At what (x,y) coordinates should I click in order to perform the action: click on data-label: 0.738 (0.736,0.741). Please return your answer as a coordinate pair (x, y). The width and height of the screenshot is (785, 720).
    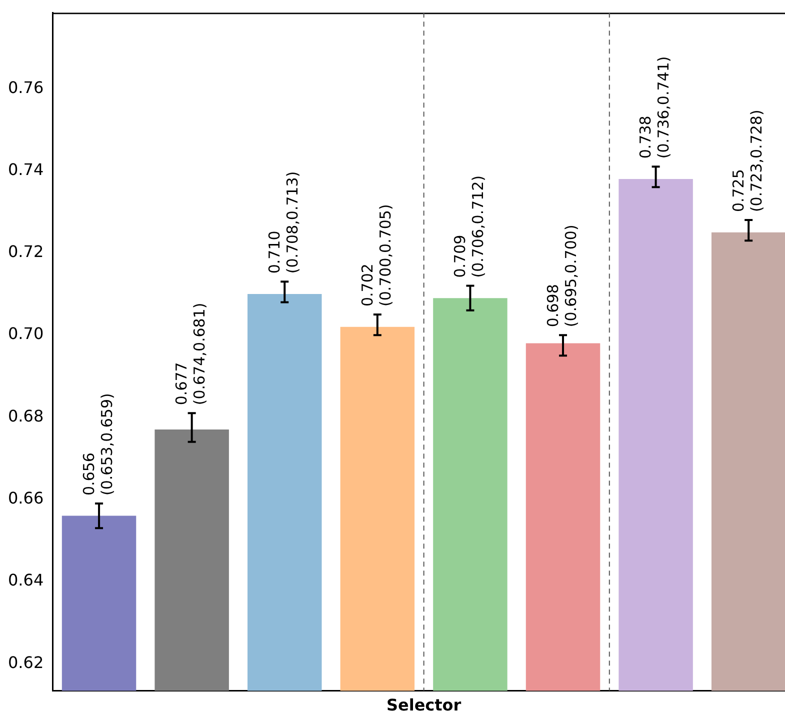
    Looking at the image, I should click on (654, 107).